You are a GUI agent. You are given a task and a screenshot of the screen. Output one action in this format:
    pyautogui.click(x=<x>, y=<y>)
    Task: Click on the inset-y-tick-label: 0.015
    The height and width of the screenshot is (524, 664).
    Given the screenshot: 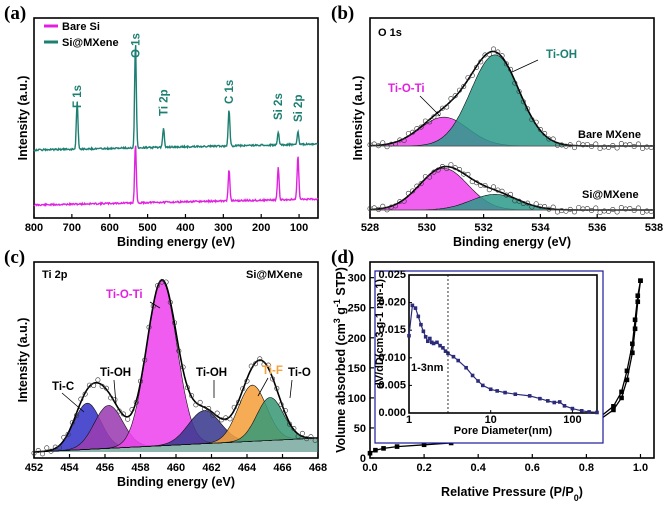 What is the action you would take?
    pyautogui.click(x=392, y=330)
    